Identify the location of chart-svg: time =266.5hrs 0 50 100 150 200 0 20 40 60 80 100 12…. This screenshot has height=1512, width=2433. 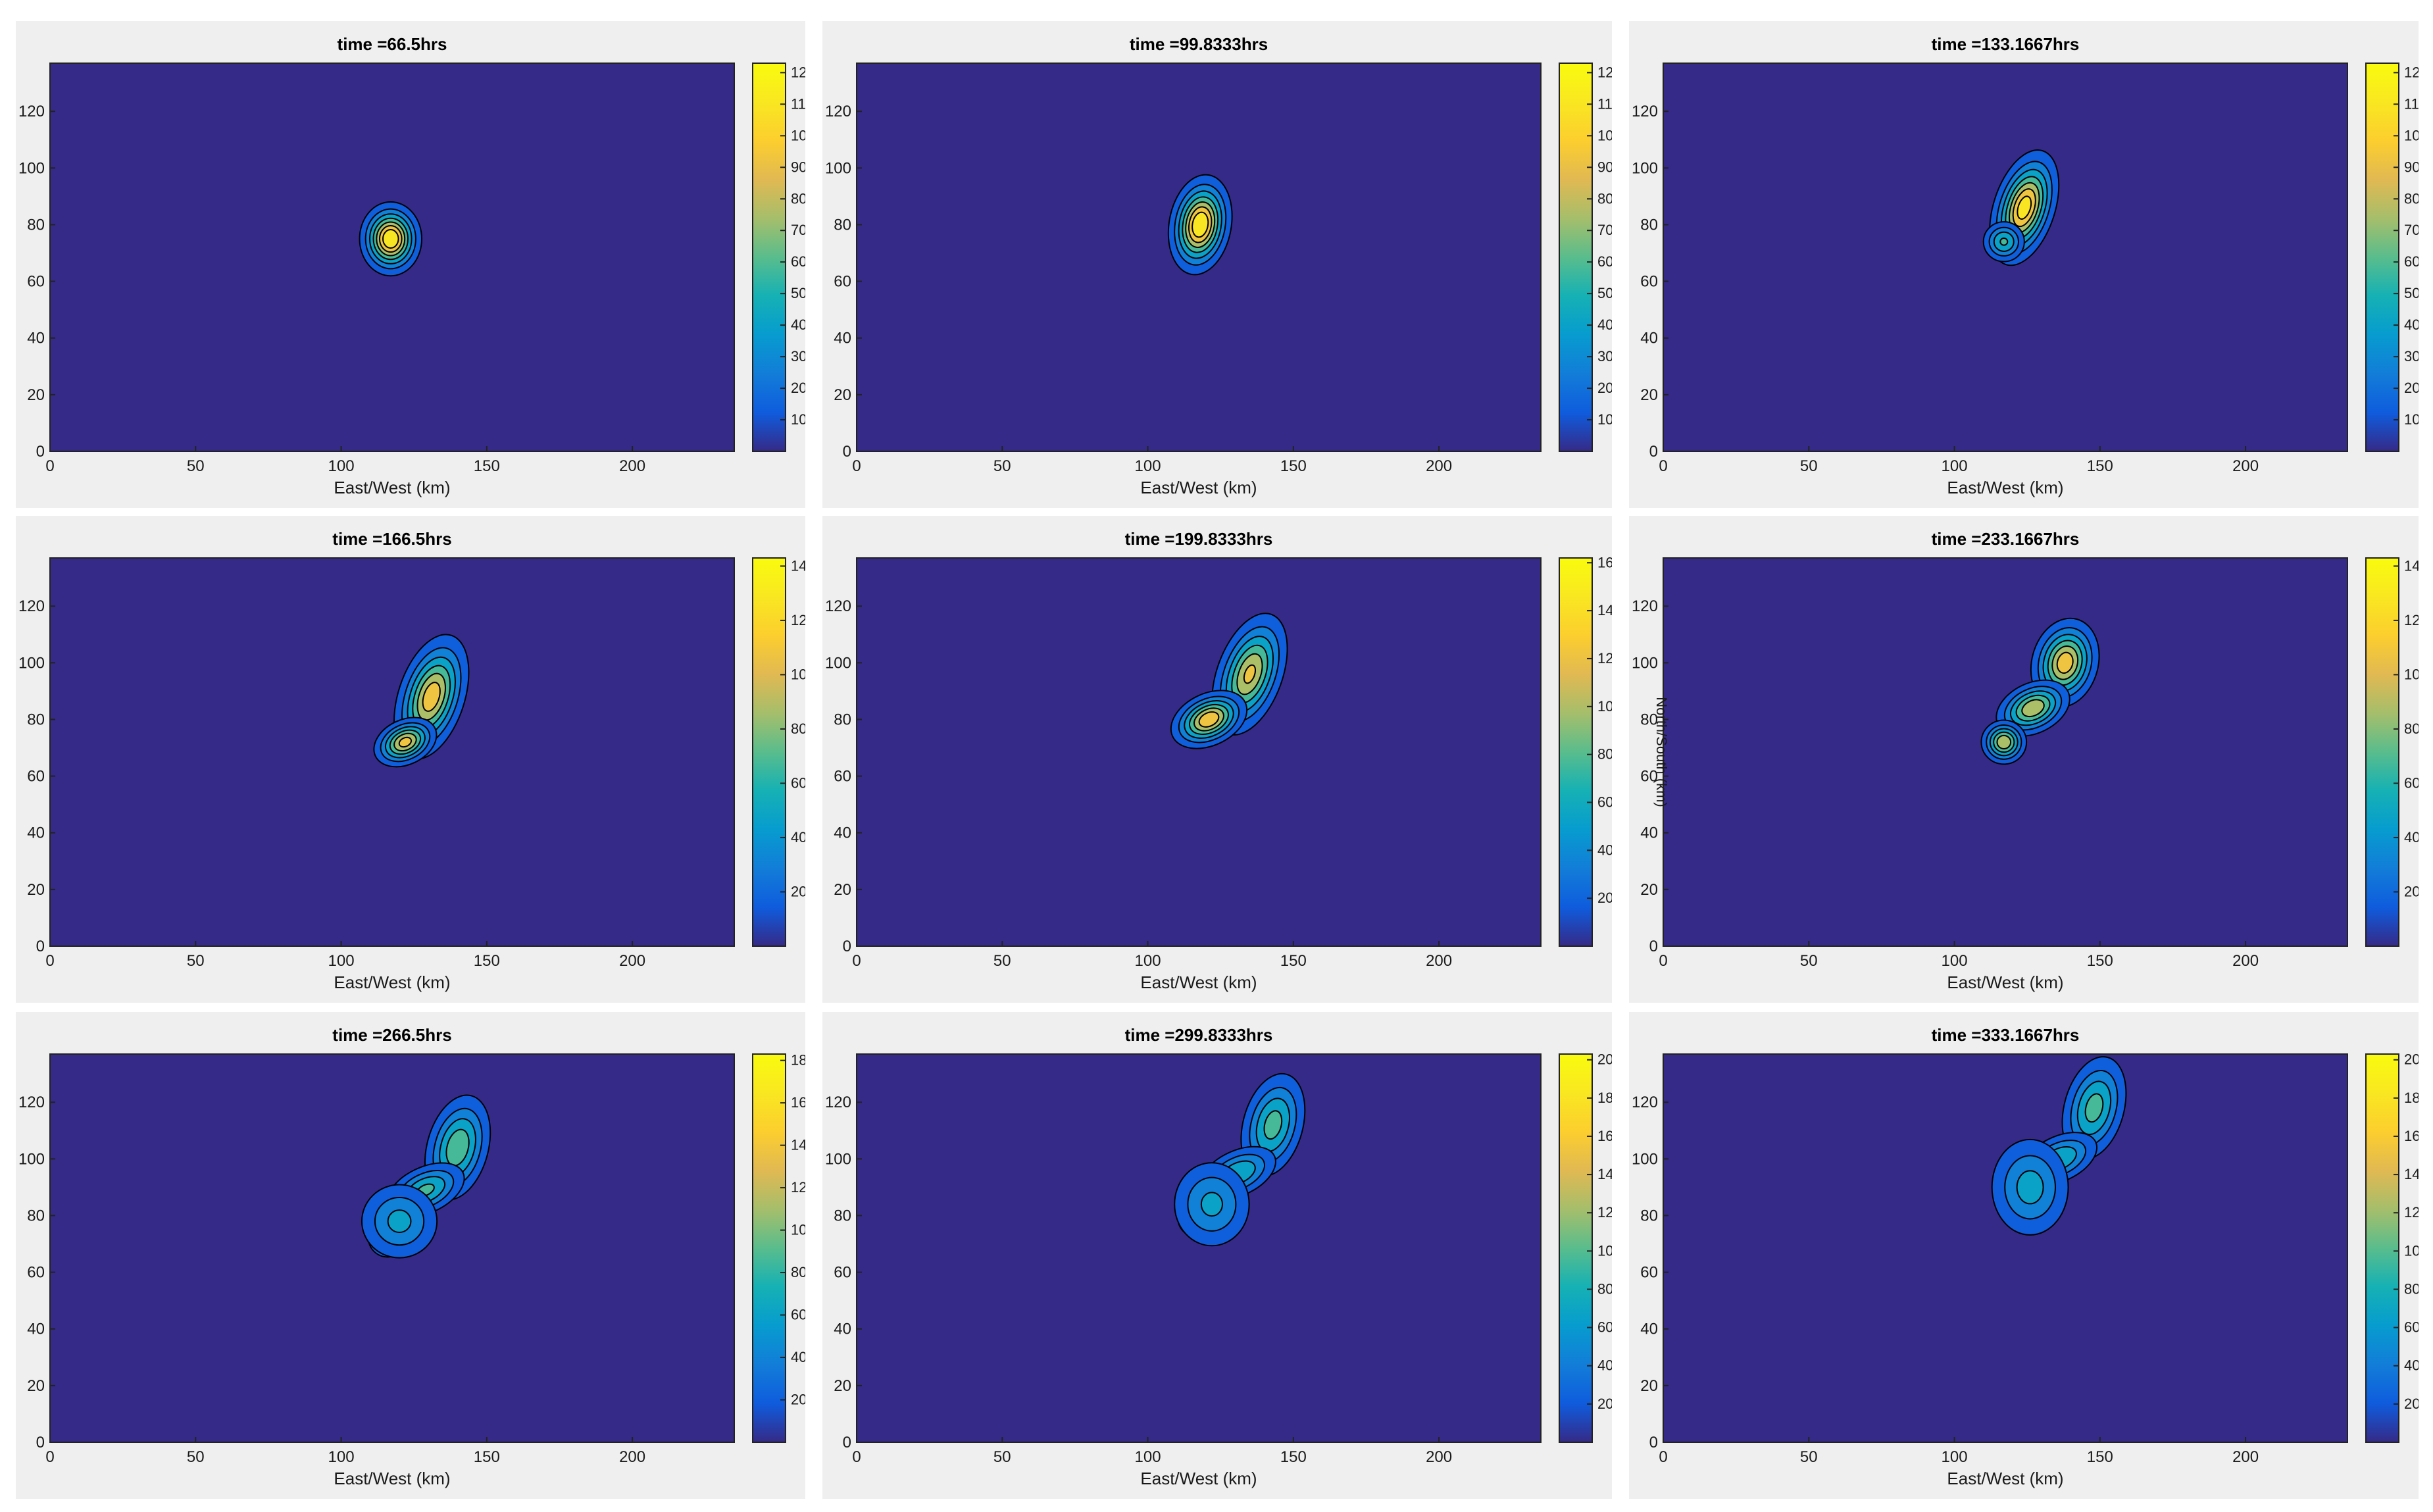
(411, 1256).